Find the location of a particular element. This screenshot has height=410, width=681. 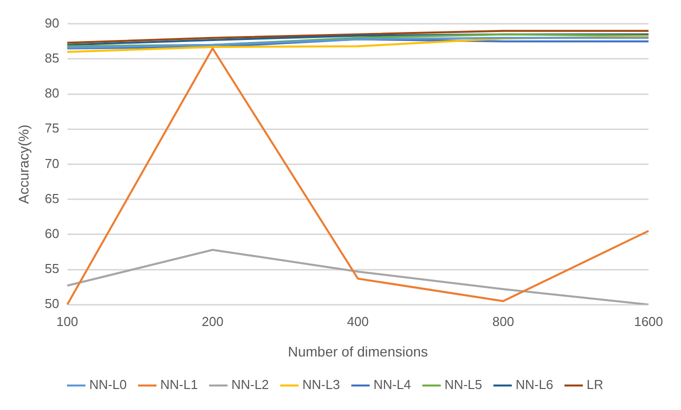

y-tick-label: 85 is located at coordinates (52, 58).